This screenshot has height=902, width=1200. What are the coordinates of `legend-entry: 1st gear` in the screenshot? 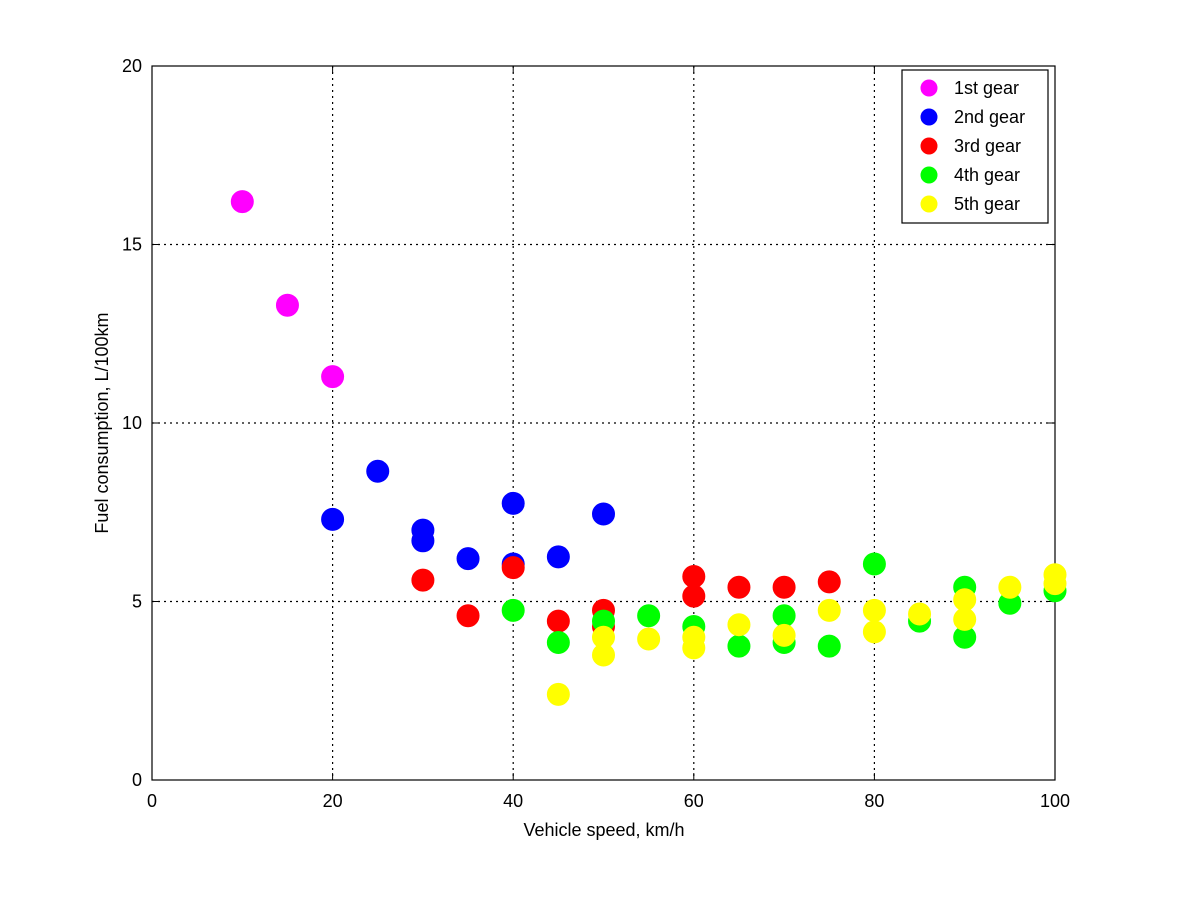 It's located at (986, 88).